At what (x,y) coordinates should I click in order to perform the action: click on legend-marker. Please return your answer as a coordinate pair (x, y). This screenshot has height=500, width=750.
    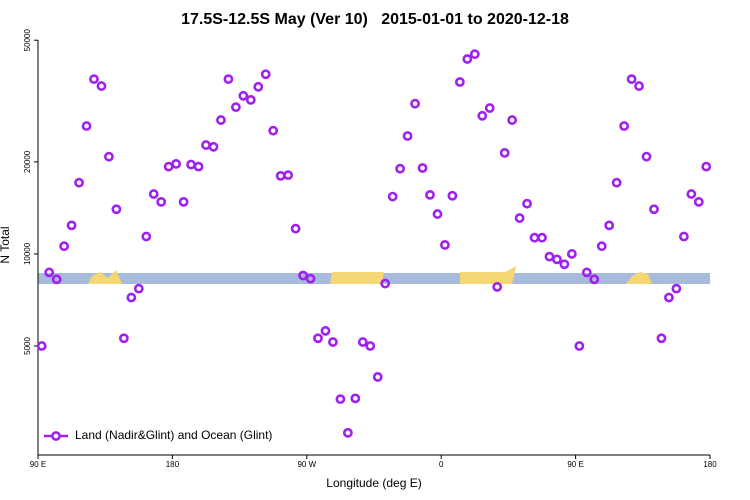
    Looking at the image, I should click on (56, 436).